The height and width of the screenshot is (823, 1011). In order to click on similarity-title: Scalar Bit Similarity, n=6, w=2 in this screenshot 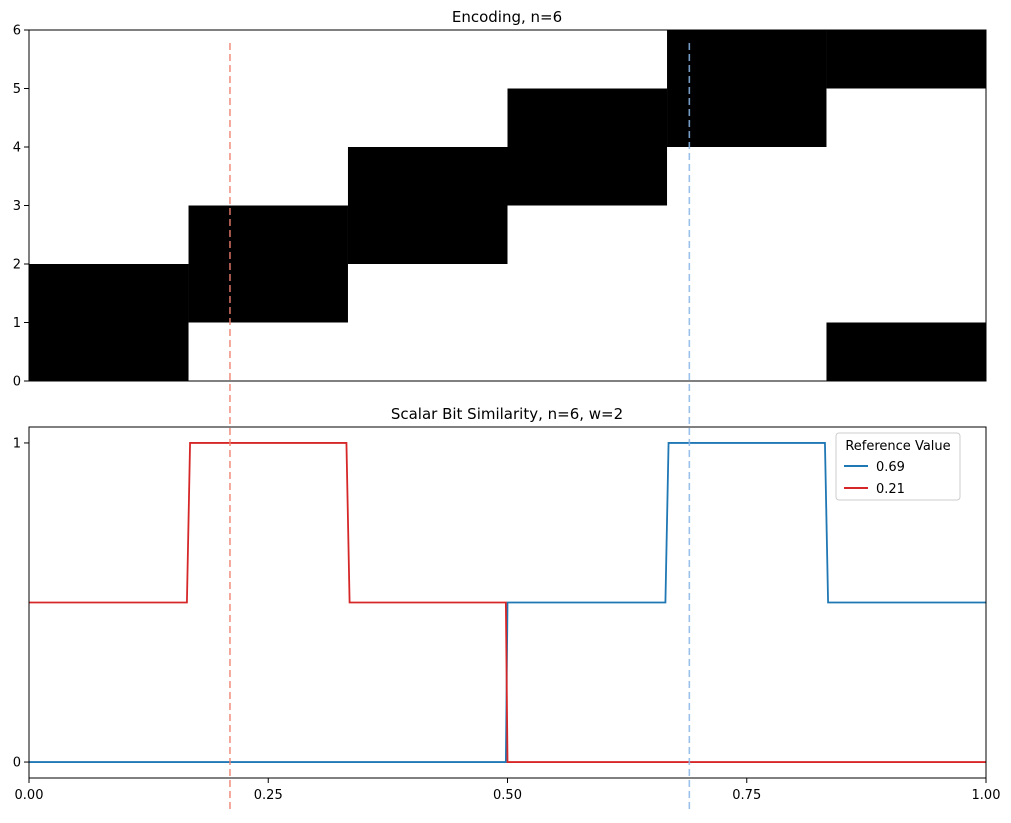, I will do `click(507, 414)`.